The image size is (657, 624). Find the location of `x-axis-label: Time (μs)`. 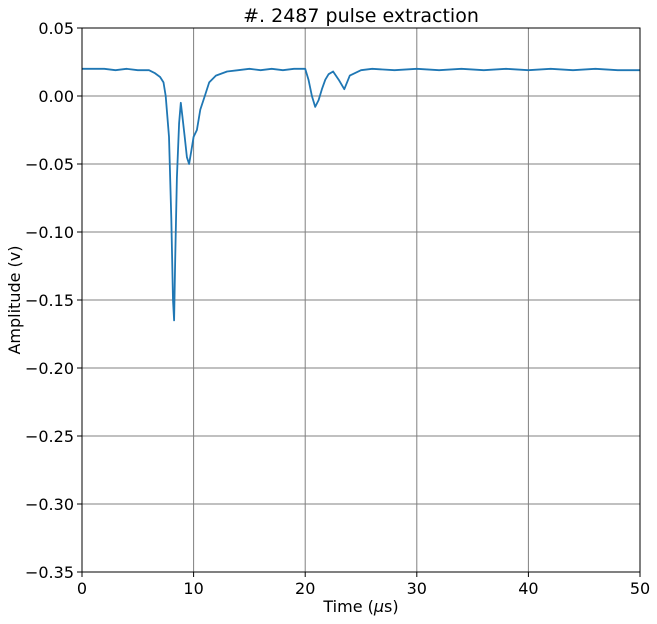

x-axis-label: Time (μs) is located at coordinates (360, 606).